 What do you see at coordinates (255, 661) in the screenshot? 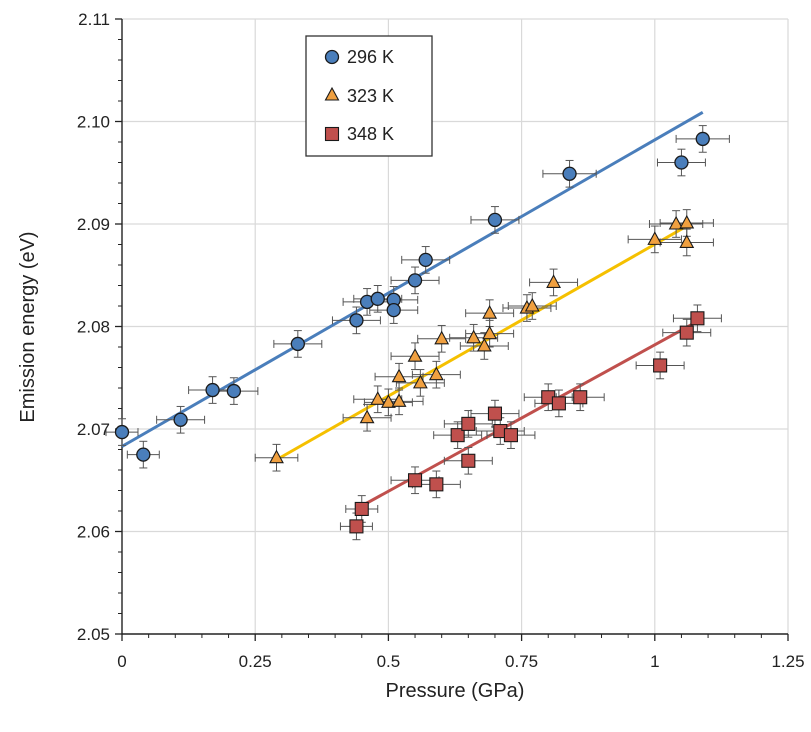
I see `x-tick-label: 0.25` at bounding box center [255, 661].